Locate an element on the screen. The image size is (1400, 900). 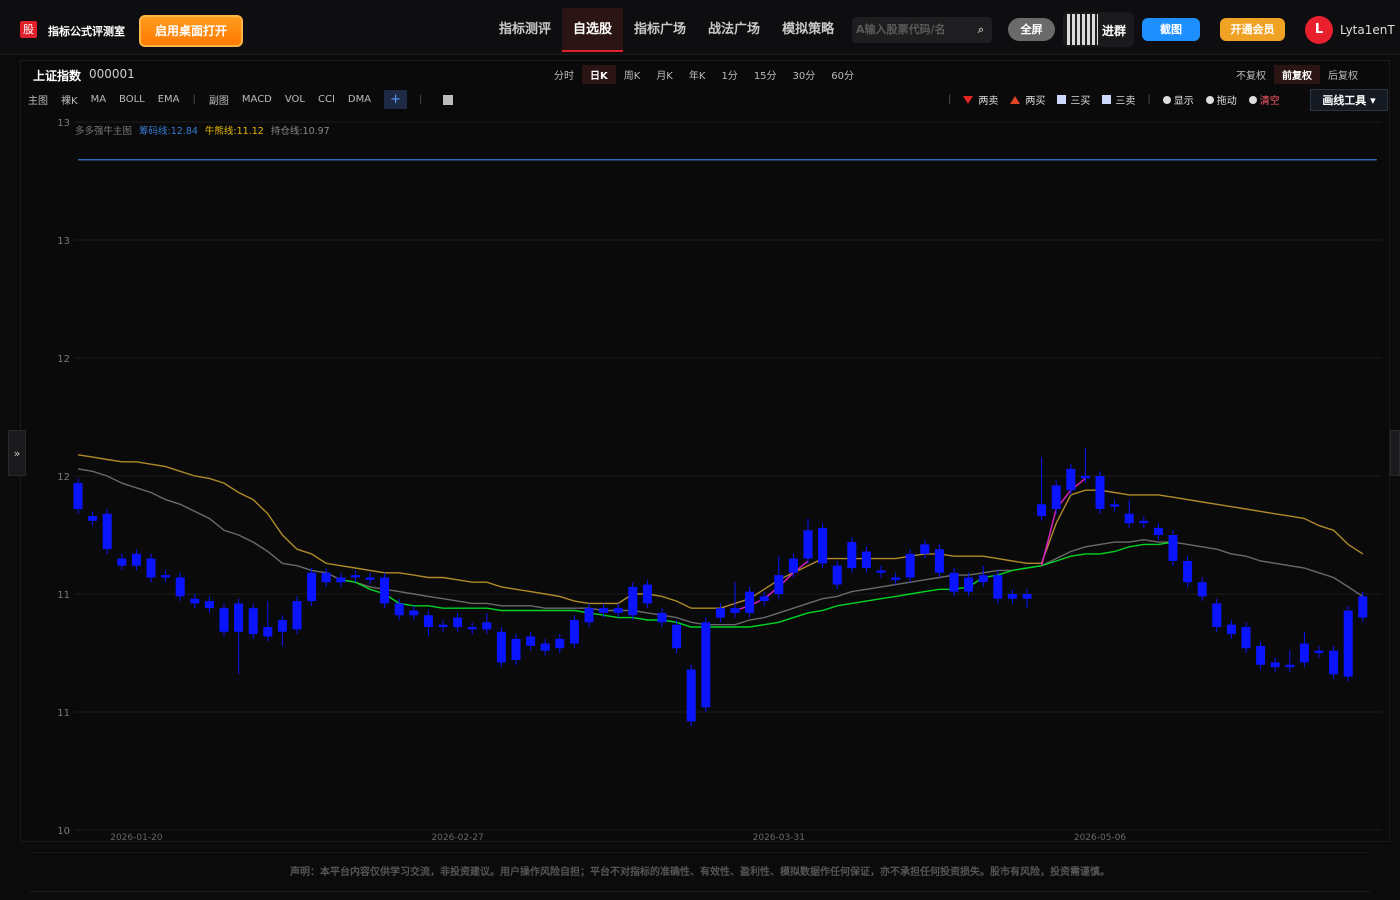
nav-item: 模拟策略 is located at coordinates (808, 29).